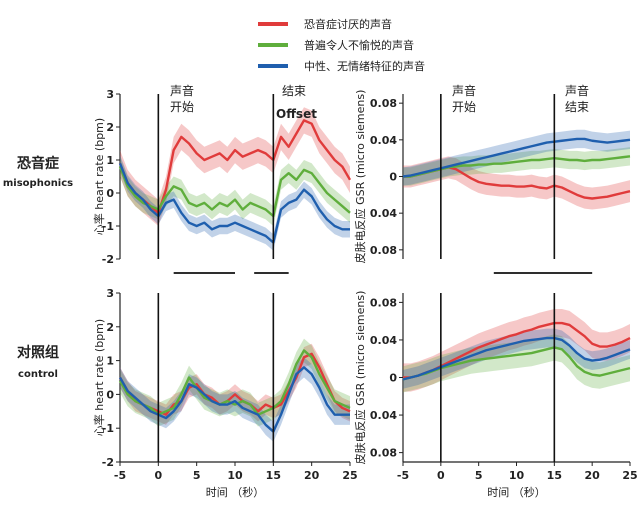 The height and width of the screenshot is (505, 640). I want to click on offset-label-zh: 结束, so click(294, 91).